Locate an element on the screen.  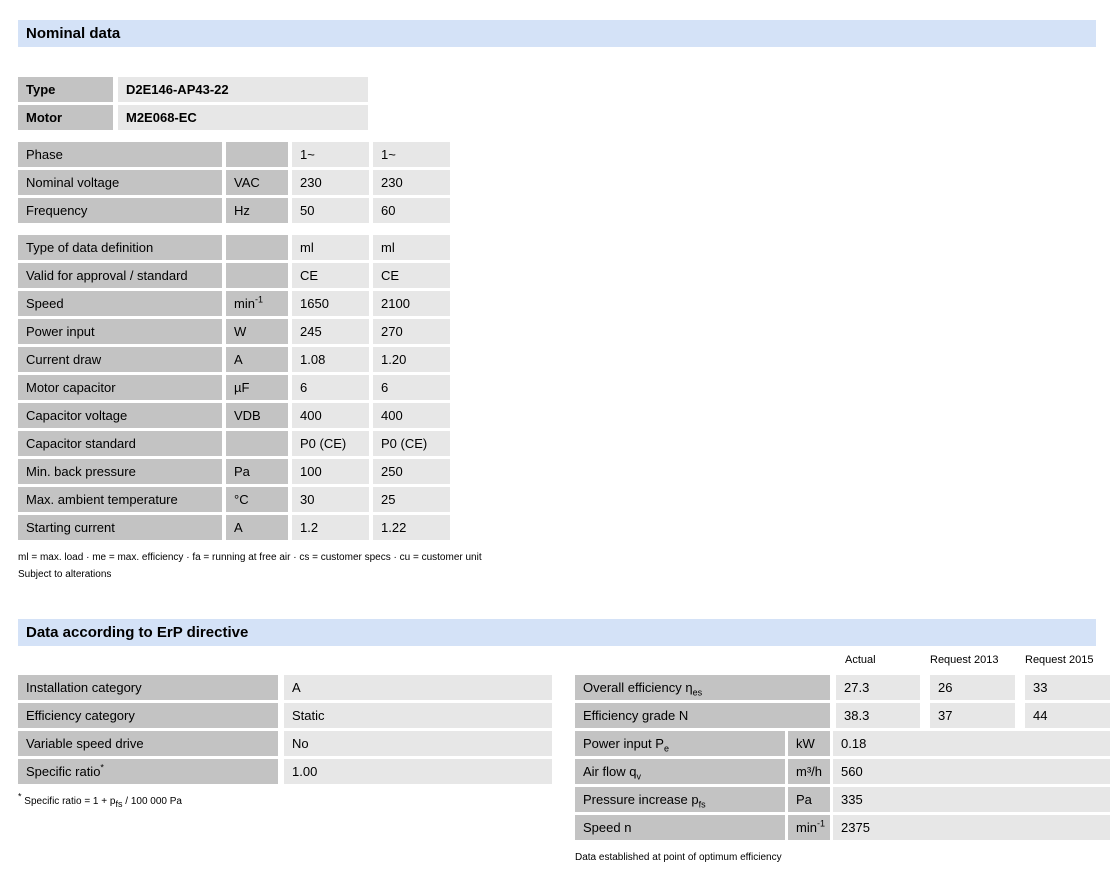
table-row: Power input Pe kW 0.18 is located at coordinates (842, 743).